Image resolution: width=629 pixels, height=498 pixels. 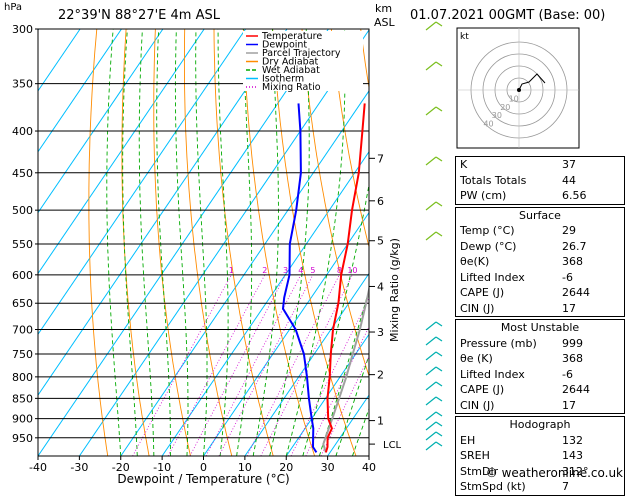 What do you see at coordinates (540, 472) in the screenshot?
I see `hodograph-row: StmDir 312°` at bounding box center [540, 472].